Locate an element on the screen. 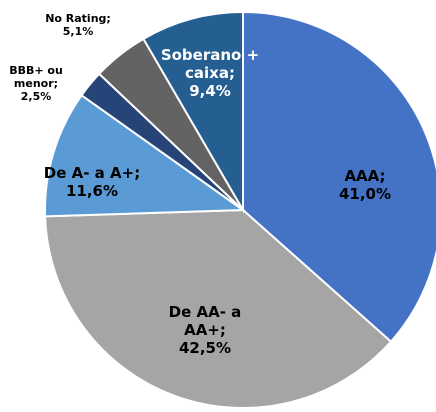  data-label: De AA- a AA+; 42,5% is located at coordinates (205, 330).